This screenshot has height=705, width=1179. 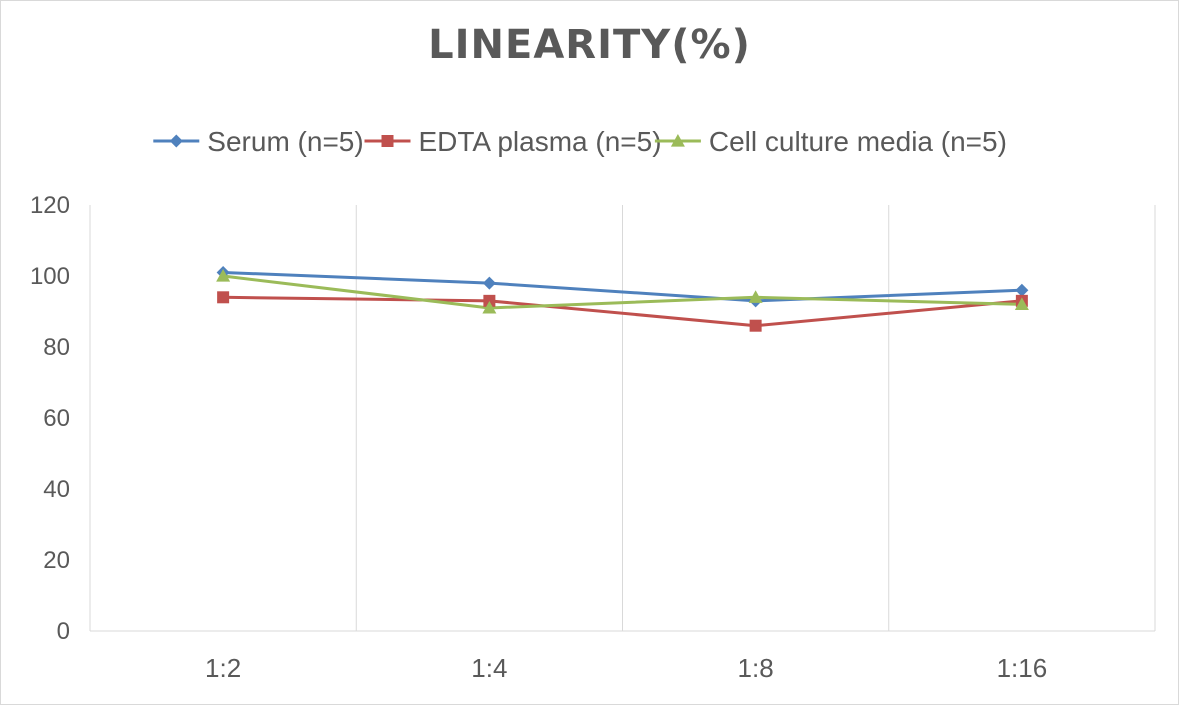 I want to click on x-tick-label: 1:16, so click(x=1022, y=668).